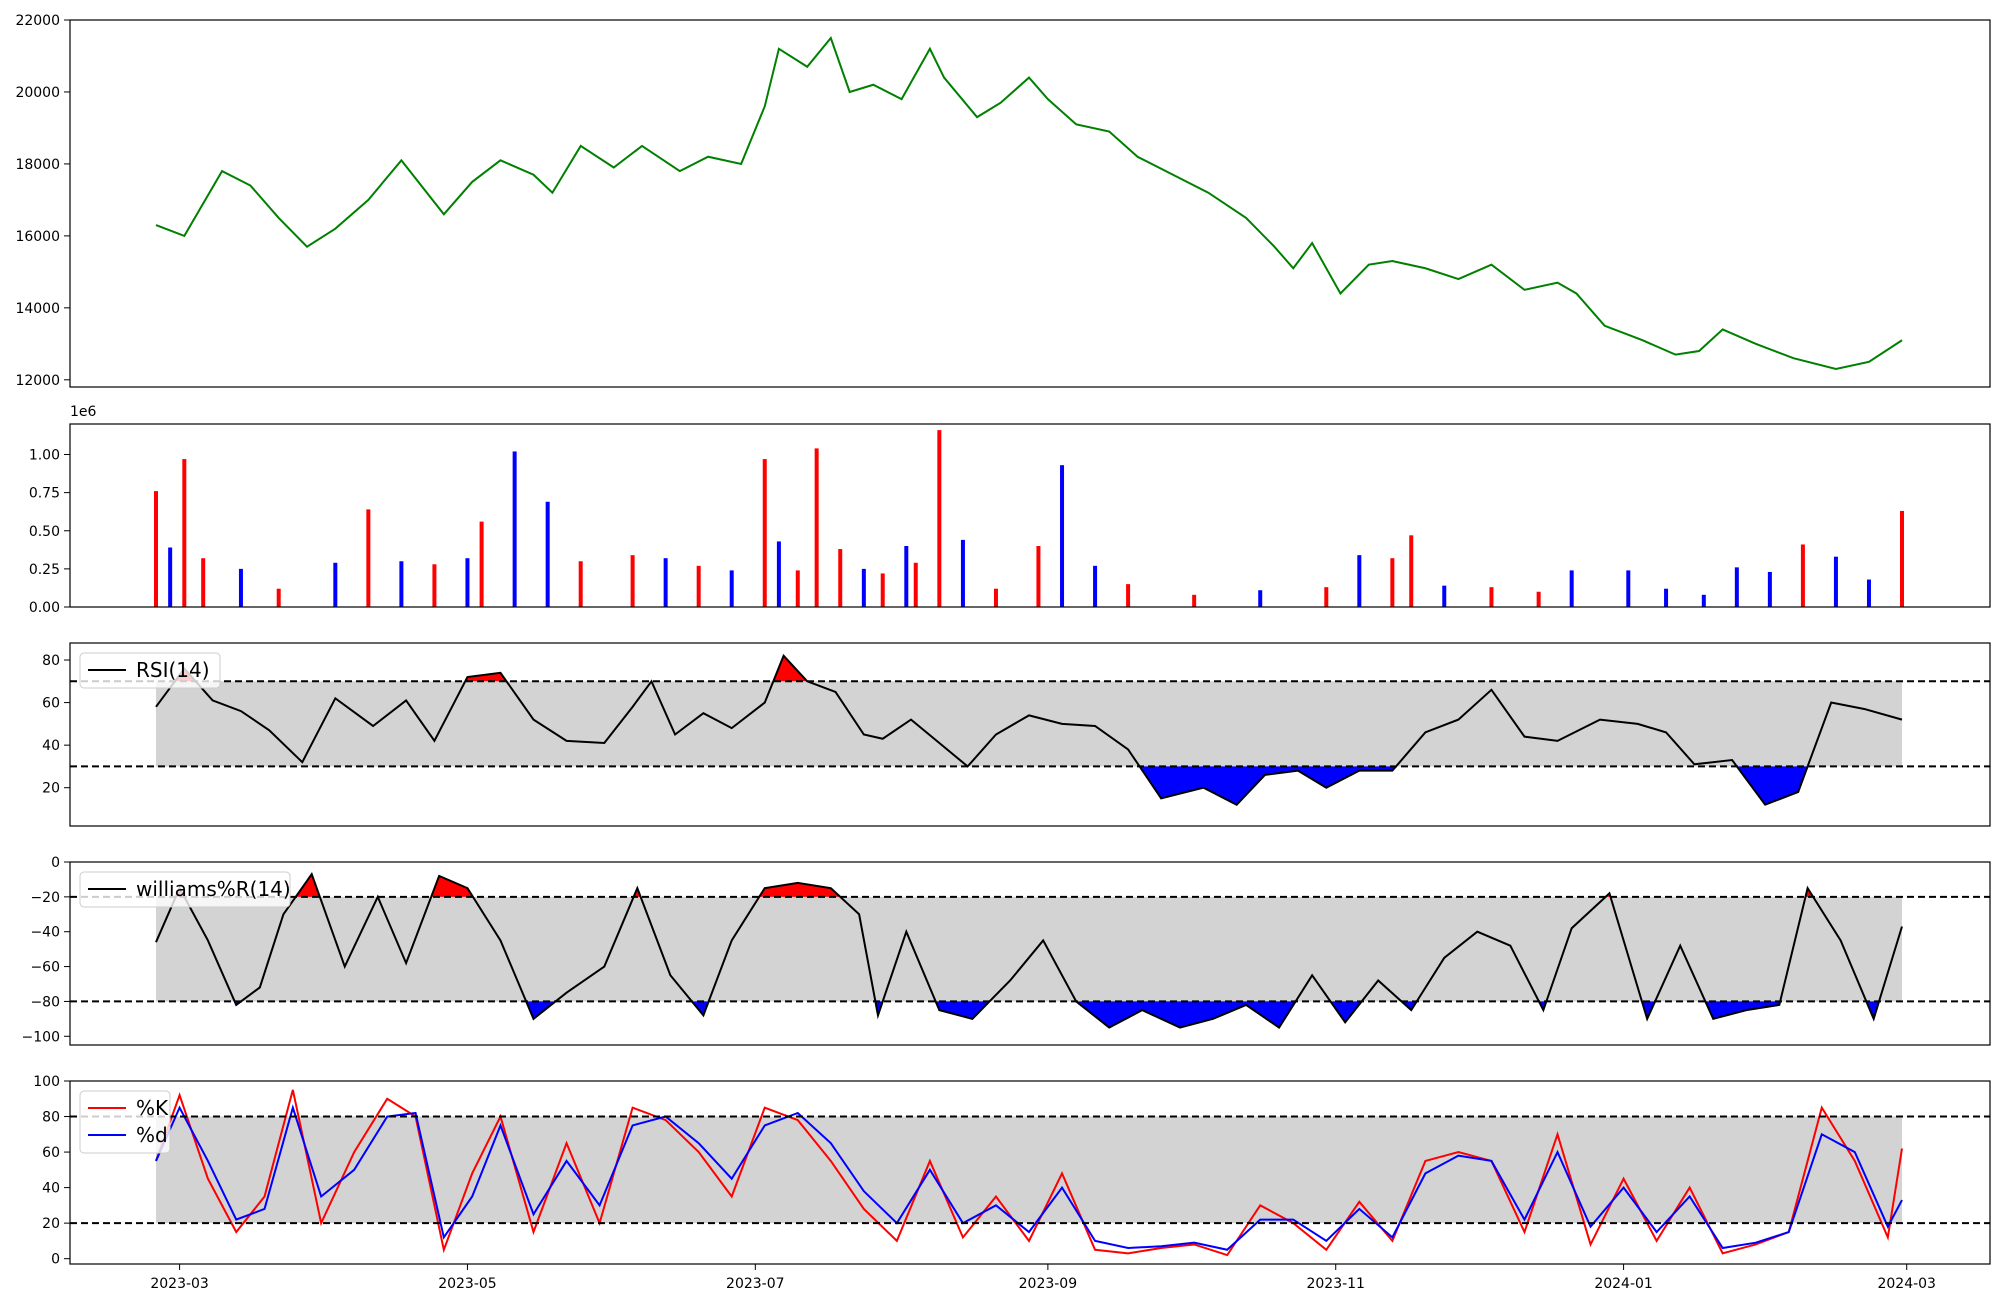 The height and width of the screenshot is (1300, 2000). Describe the element at coordinates (45, 968) in the screenshot. I see `y-tick-label: −60` at that location.